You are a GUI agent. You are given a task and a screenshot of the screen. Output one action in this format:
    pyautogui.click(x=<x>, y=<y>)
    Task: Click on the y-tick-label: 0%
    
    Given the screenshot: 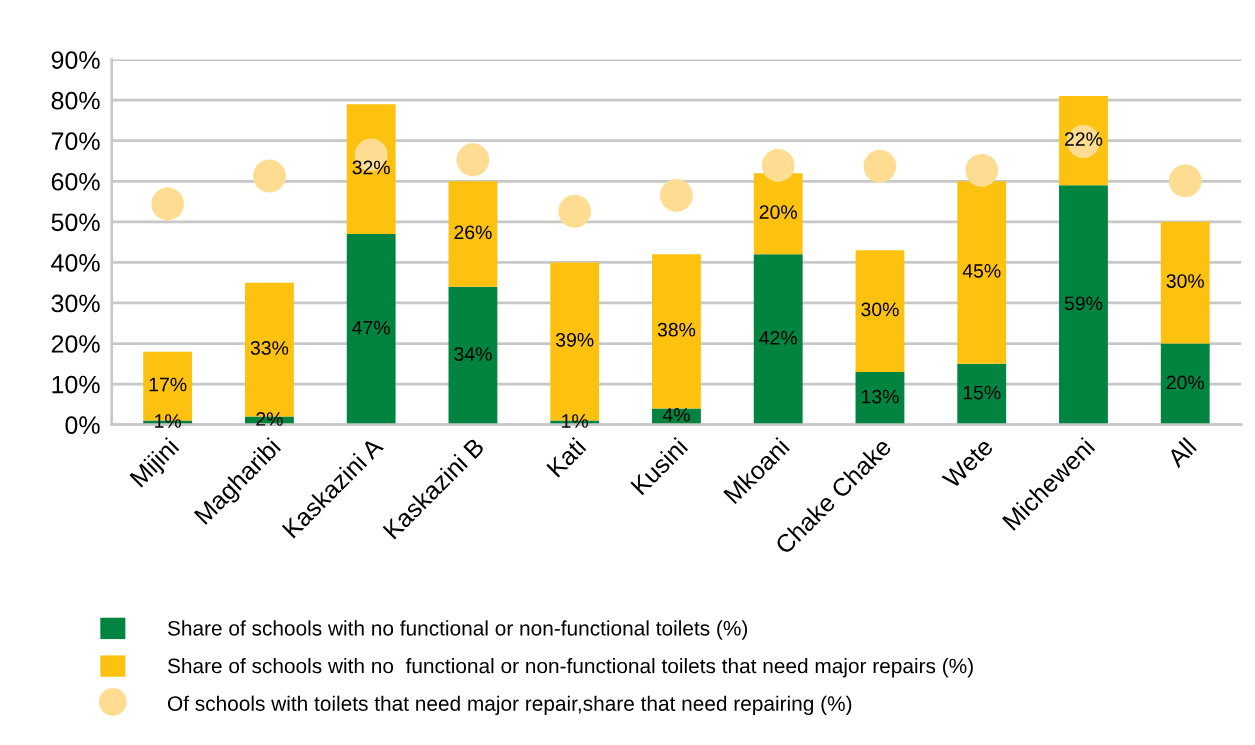 What is the action you would take?
    pyautogui.click(x=82, y=425)
    